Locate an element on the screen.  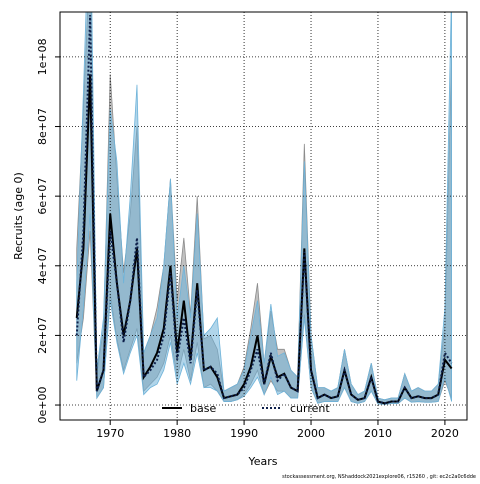
x-tick-label: 2000 is located at coordinates (311, 433).